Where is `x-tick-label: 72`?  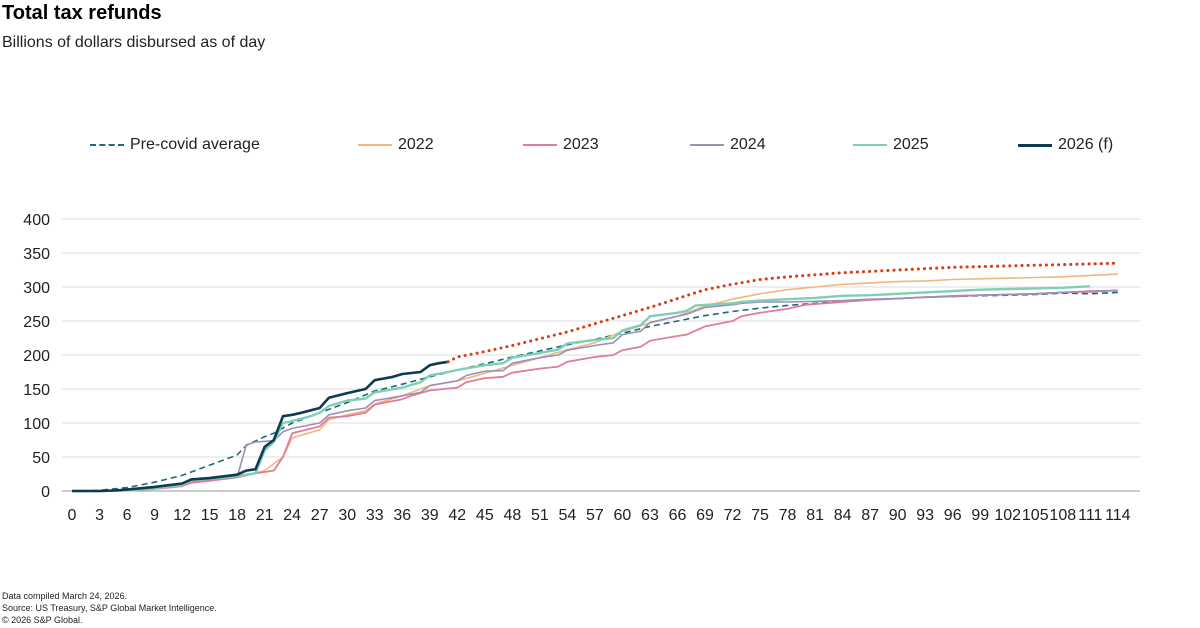 x-tick-label: 72 is located at coordinates (733, 515).